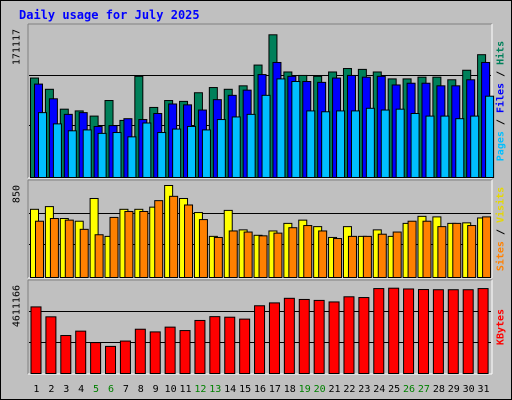 Image resolution: width=512 pixels, height=400 pixels. Describe the element at coordinates (260, 389) in the screenshot. I see `x-label-day-16: 16` at that location.